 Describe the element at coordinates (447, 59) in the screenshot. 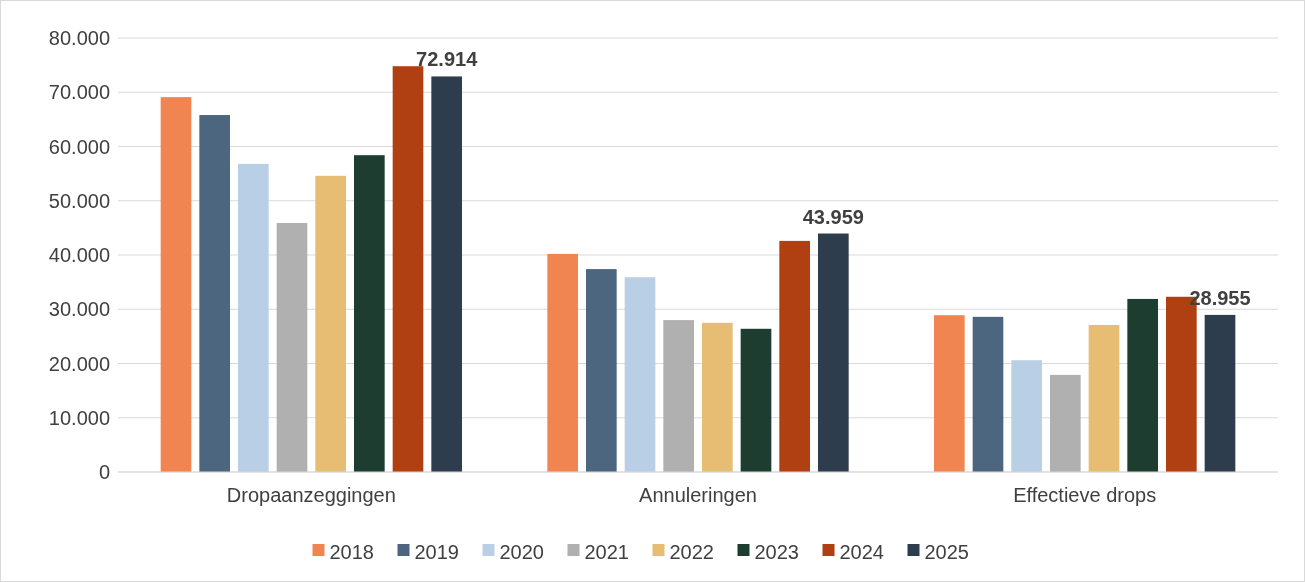

I see `data-label: 72.914` at that location.